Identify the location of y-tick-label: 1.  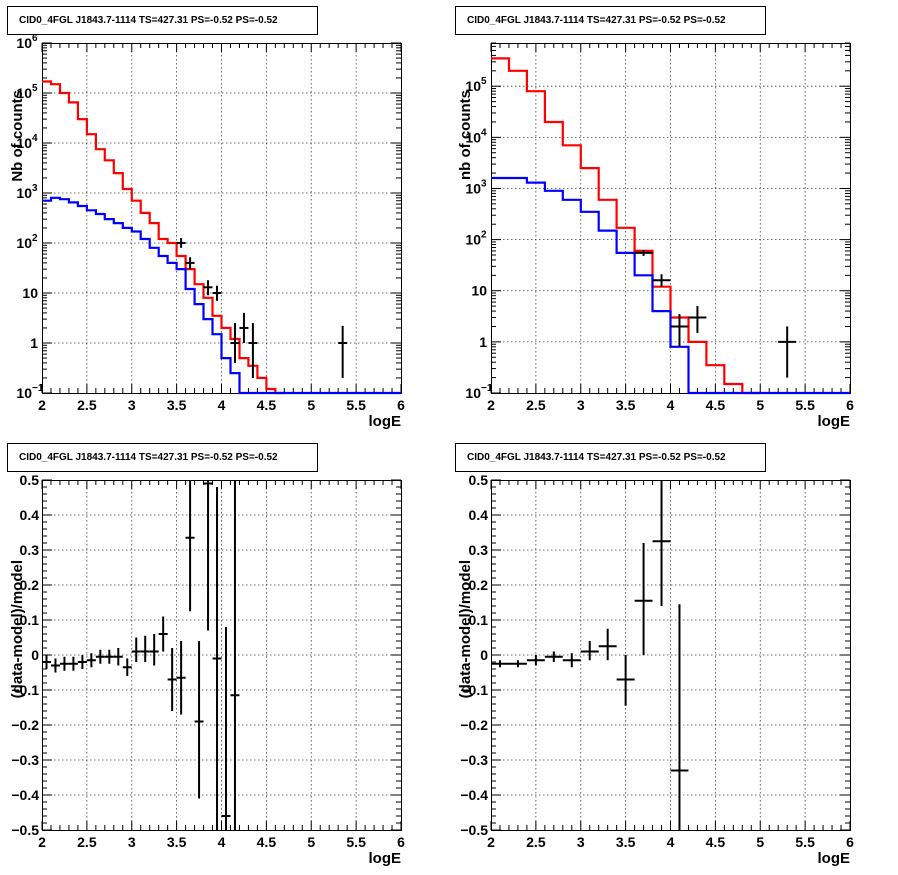
(483, 342).